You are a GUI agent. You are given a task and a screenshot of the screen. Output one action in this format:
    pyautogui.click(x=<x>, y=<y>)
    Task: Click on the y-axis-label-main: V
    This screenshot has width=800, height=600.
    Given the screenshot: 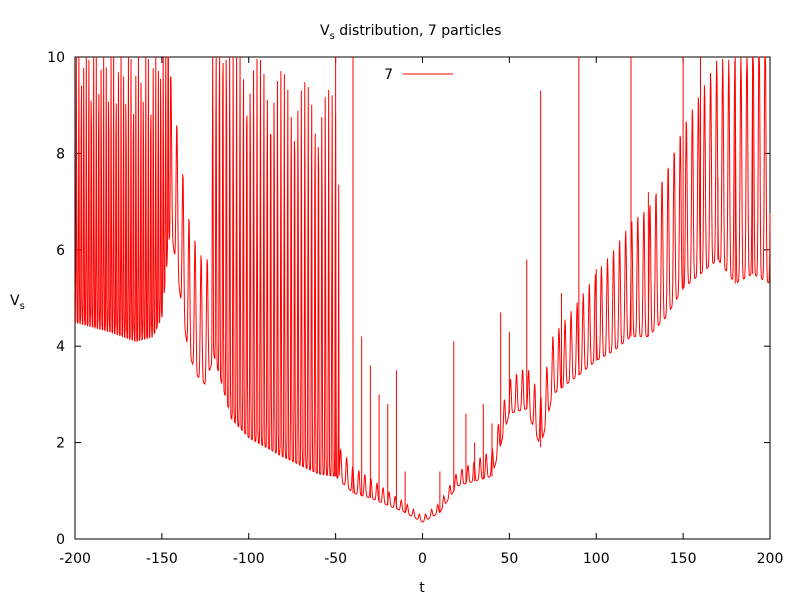 What is the action you would take?
    pyautogui.click(x=15, y=301)
    